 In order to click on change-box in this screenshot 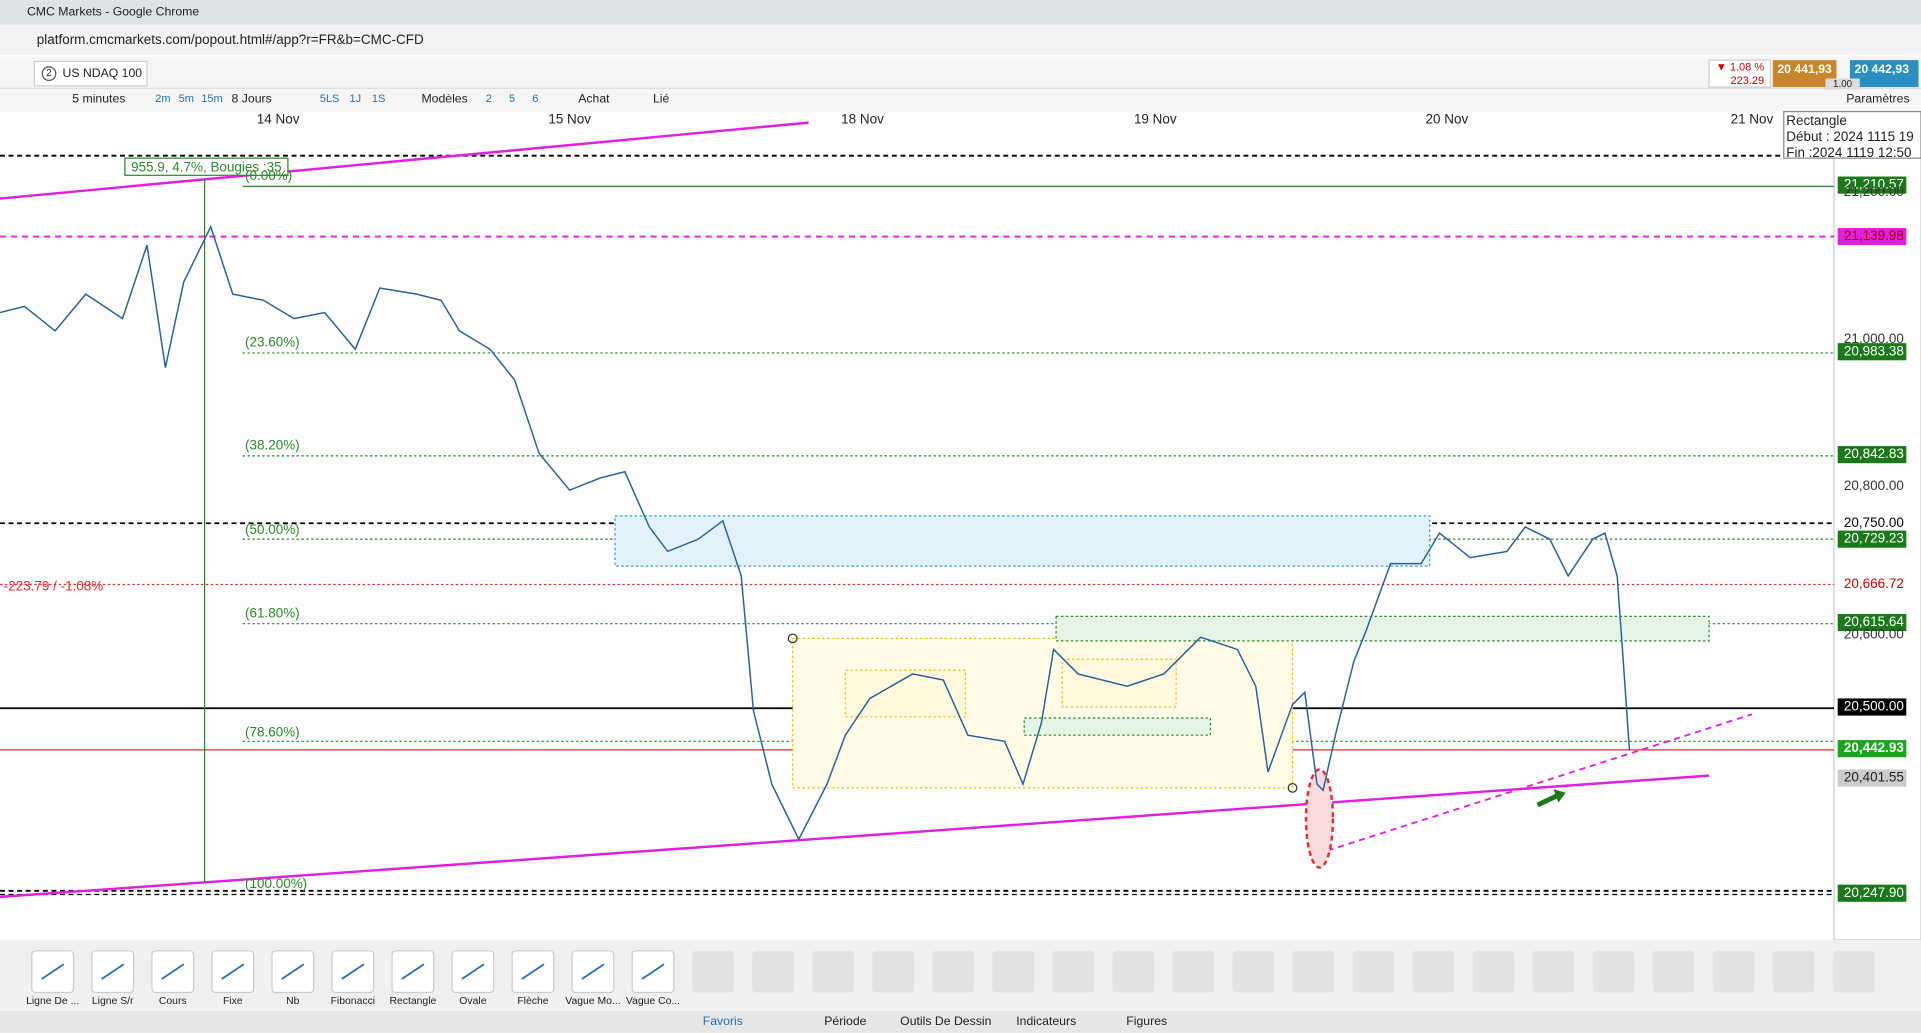, I will do `click(1739, 73)`.